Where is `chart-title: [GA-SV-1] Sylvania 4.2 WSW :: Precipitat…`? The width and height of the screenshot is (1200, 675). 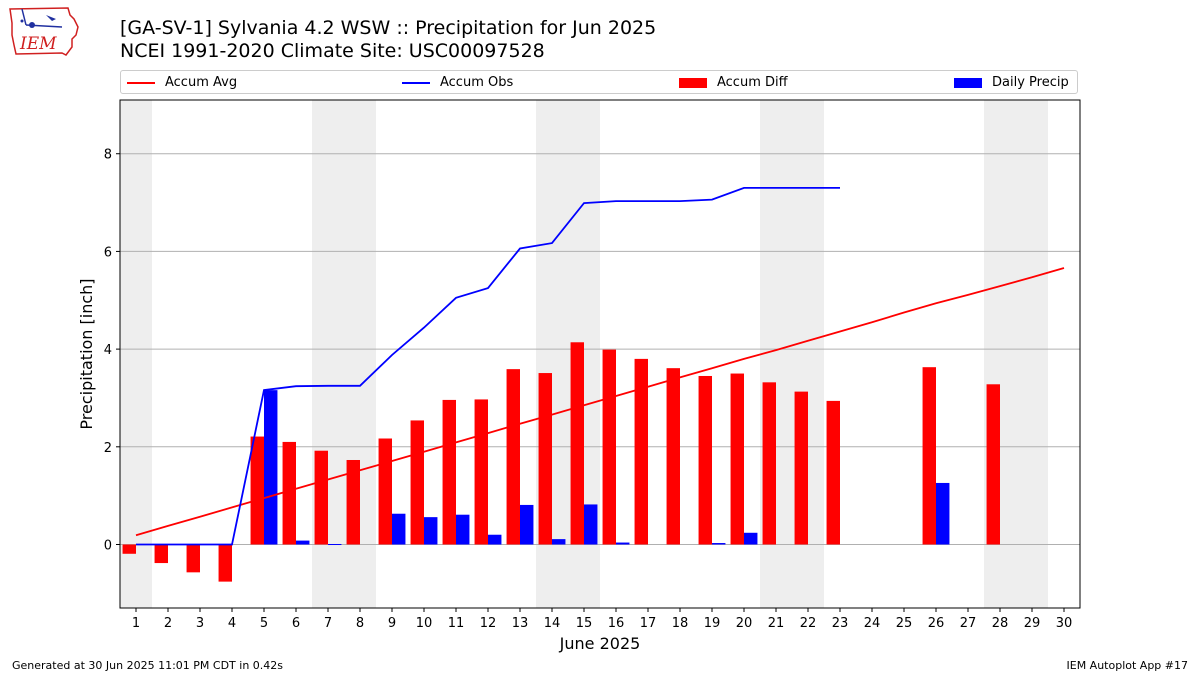 chart-title: [GA-SV-1] Sylvania 4.2 WSW :: Precipitat… is located at coordinates (388, 28).